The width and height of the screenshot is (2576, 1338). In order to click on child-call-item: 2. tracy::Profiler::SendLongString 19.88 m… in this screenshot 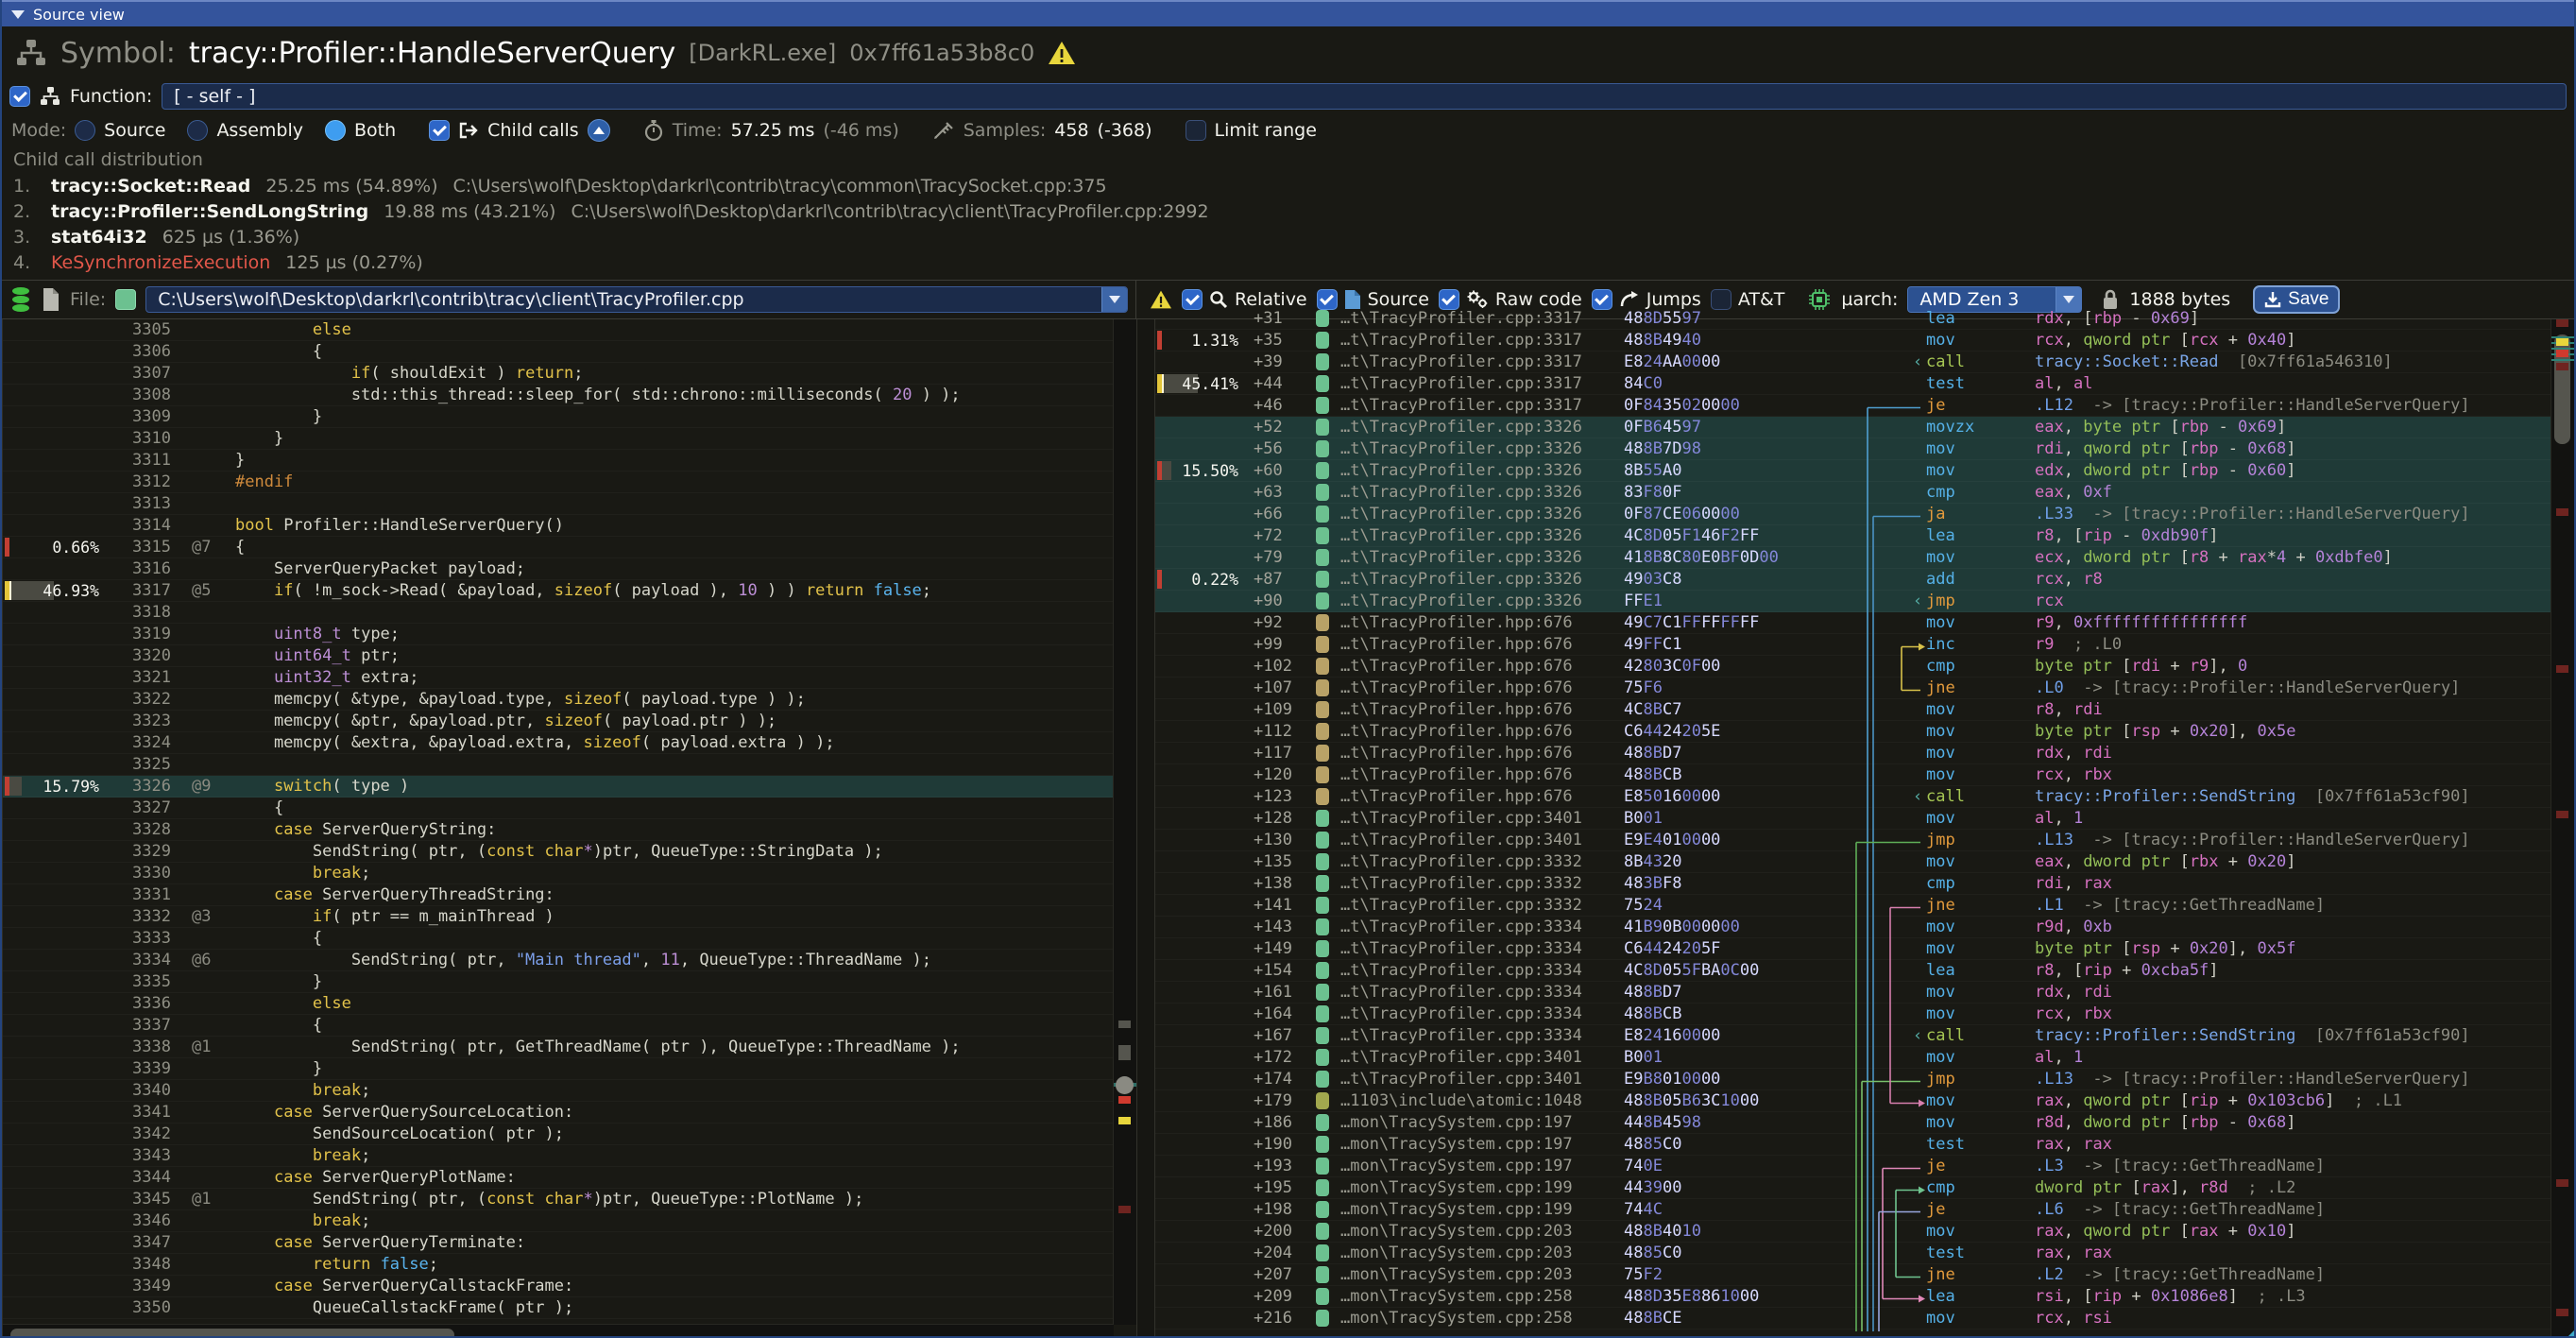, I will do `click(1288, 211)`.